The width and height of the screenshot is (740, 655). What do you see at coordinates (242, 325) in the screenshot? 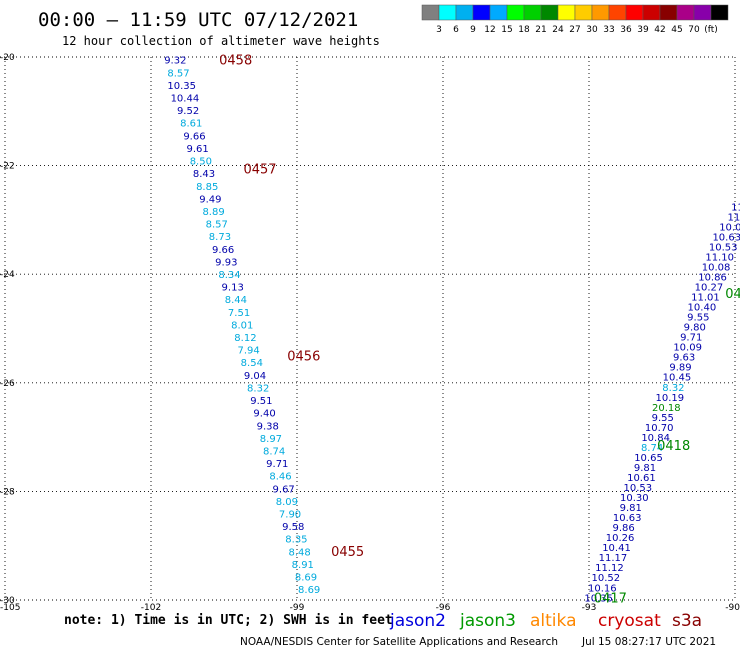
I see `wave-height-label: 8.01` at bounding box center [242, 325].